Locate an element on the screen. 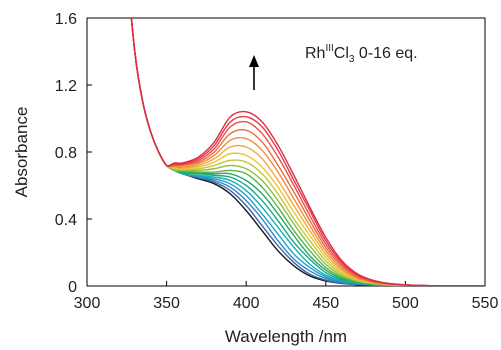 This screenshot has height=350, width=501. x-tick-label: 450 is located at coordinates (325, 303).